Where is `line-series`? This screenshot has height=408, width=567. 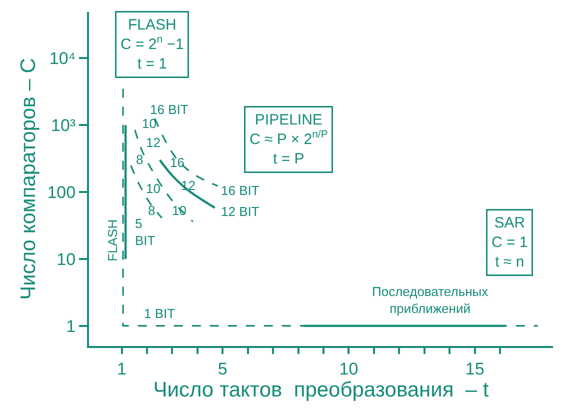
line-series is located at coordinates (146, 191).